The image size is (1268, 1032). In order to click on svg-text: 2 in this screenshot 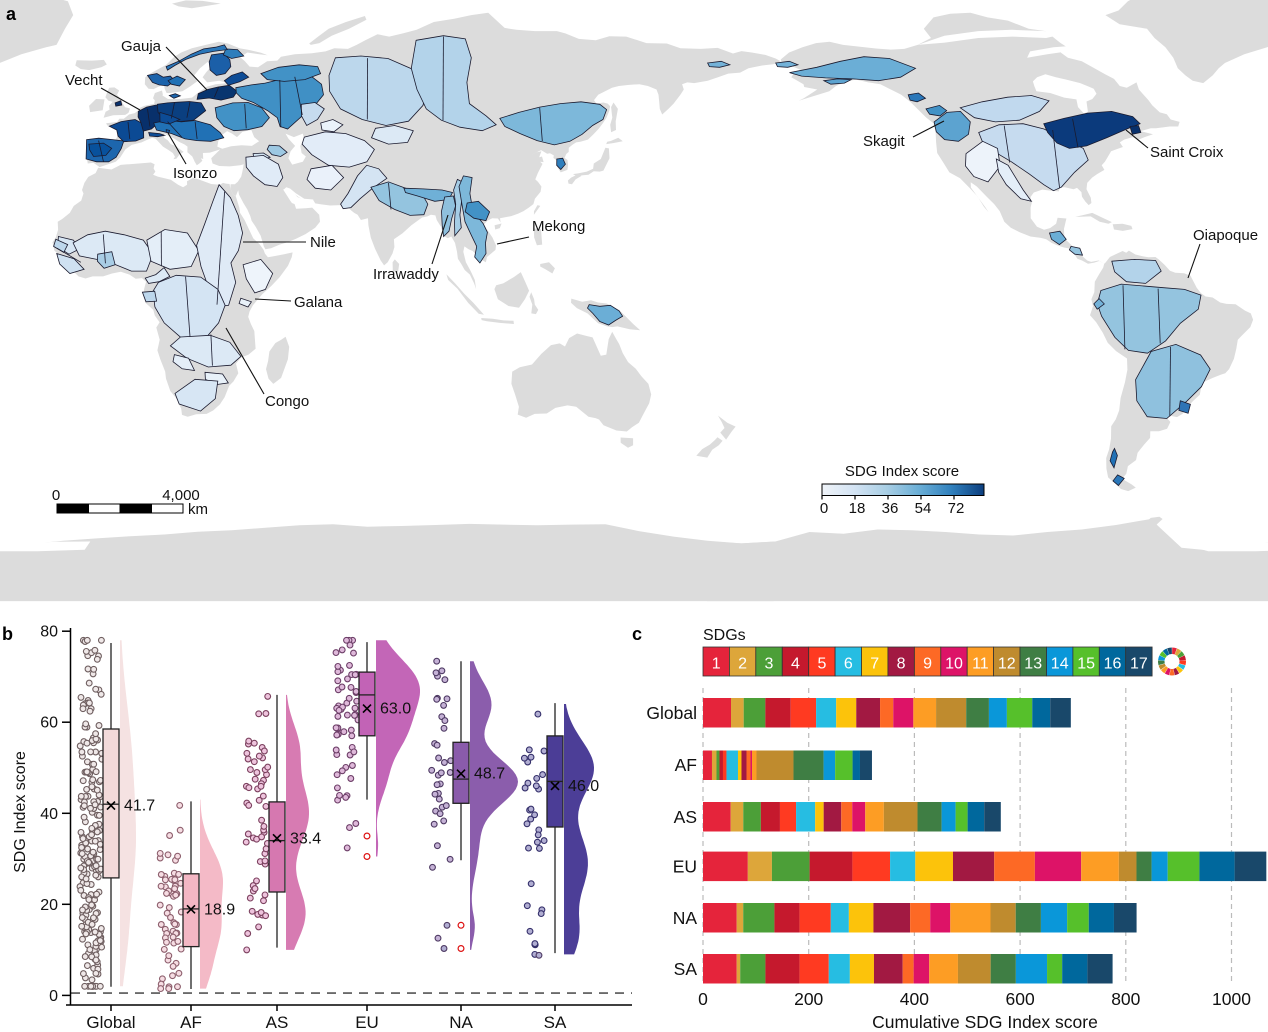, I will do `click(742, 664)`.